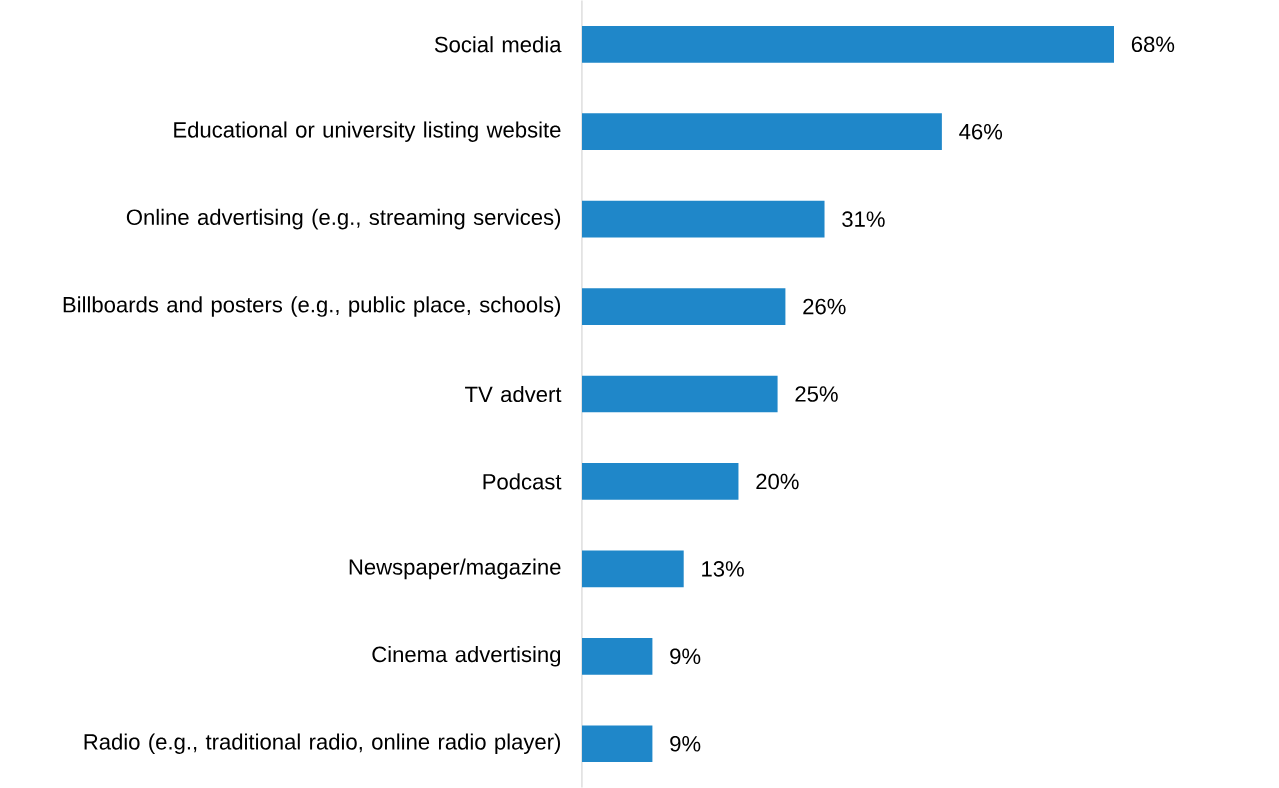 Image resolution: width=1279 pixels, height=788 pixels. What do you see at coordinates (816, 394) in the screenshot?
I see `data-label: 25%` at bounding box center [816, 394].